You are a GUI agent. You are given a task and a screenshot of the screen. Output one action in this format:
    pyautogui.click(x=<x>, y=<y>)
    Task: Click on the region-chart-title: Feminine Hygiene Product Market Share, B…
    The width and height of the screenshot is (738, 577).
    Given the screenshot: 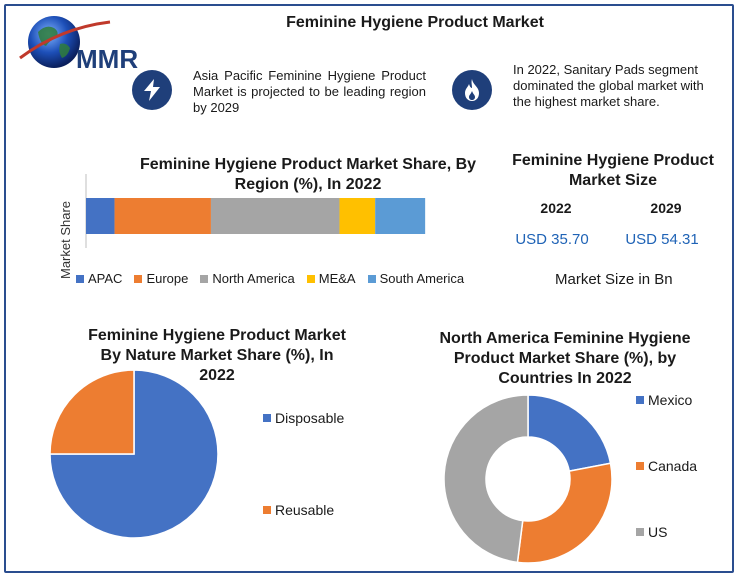 What is the action you would take?
    pyautogui.click(x=308, y=174)
    